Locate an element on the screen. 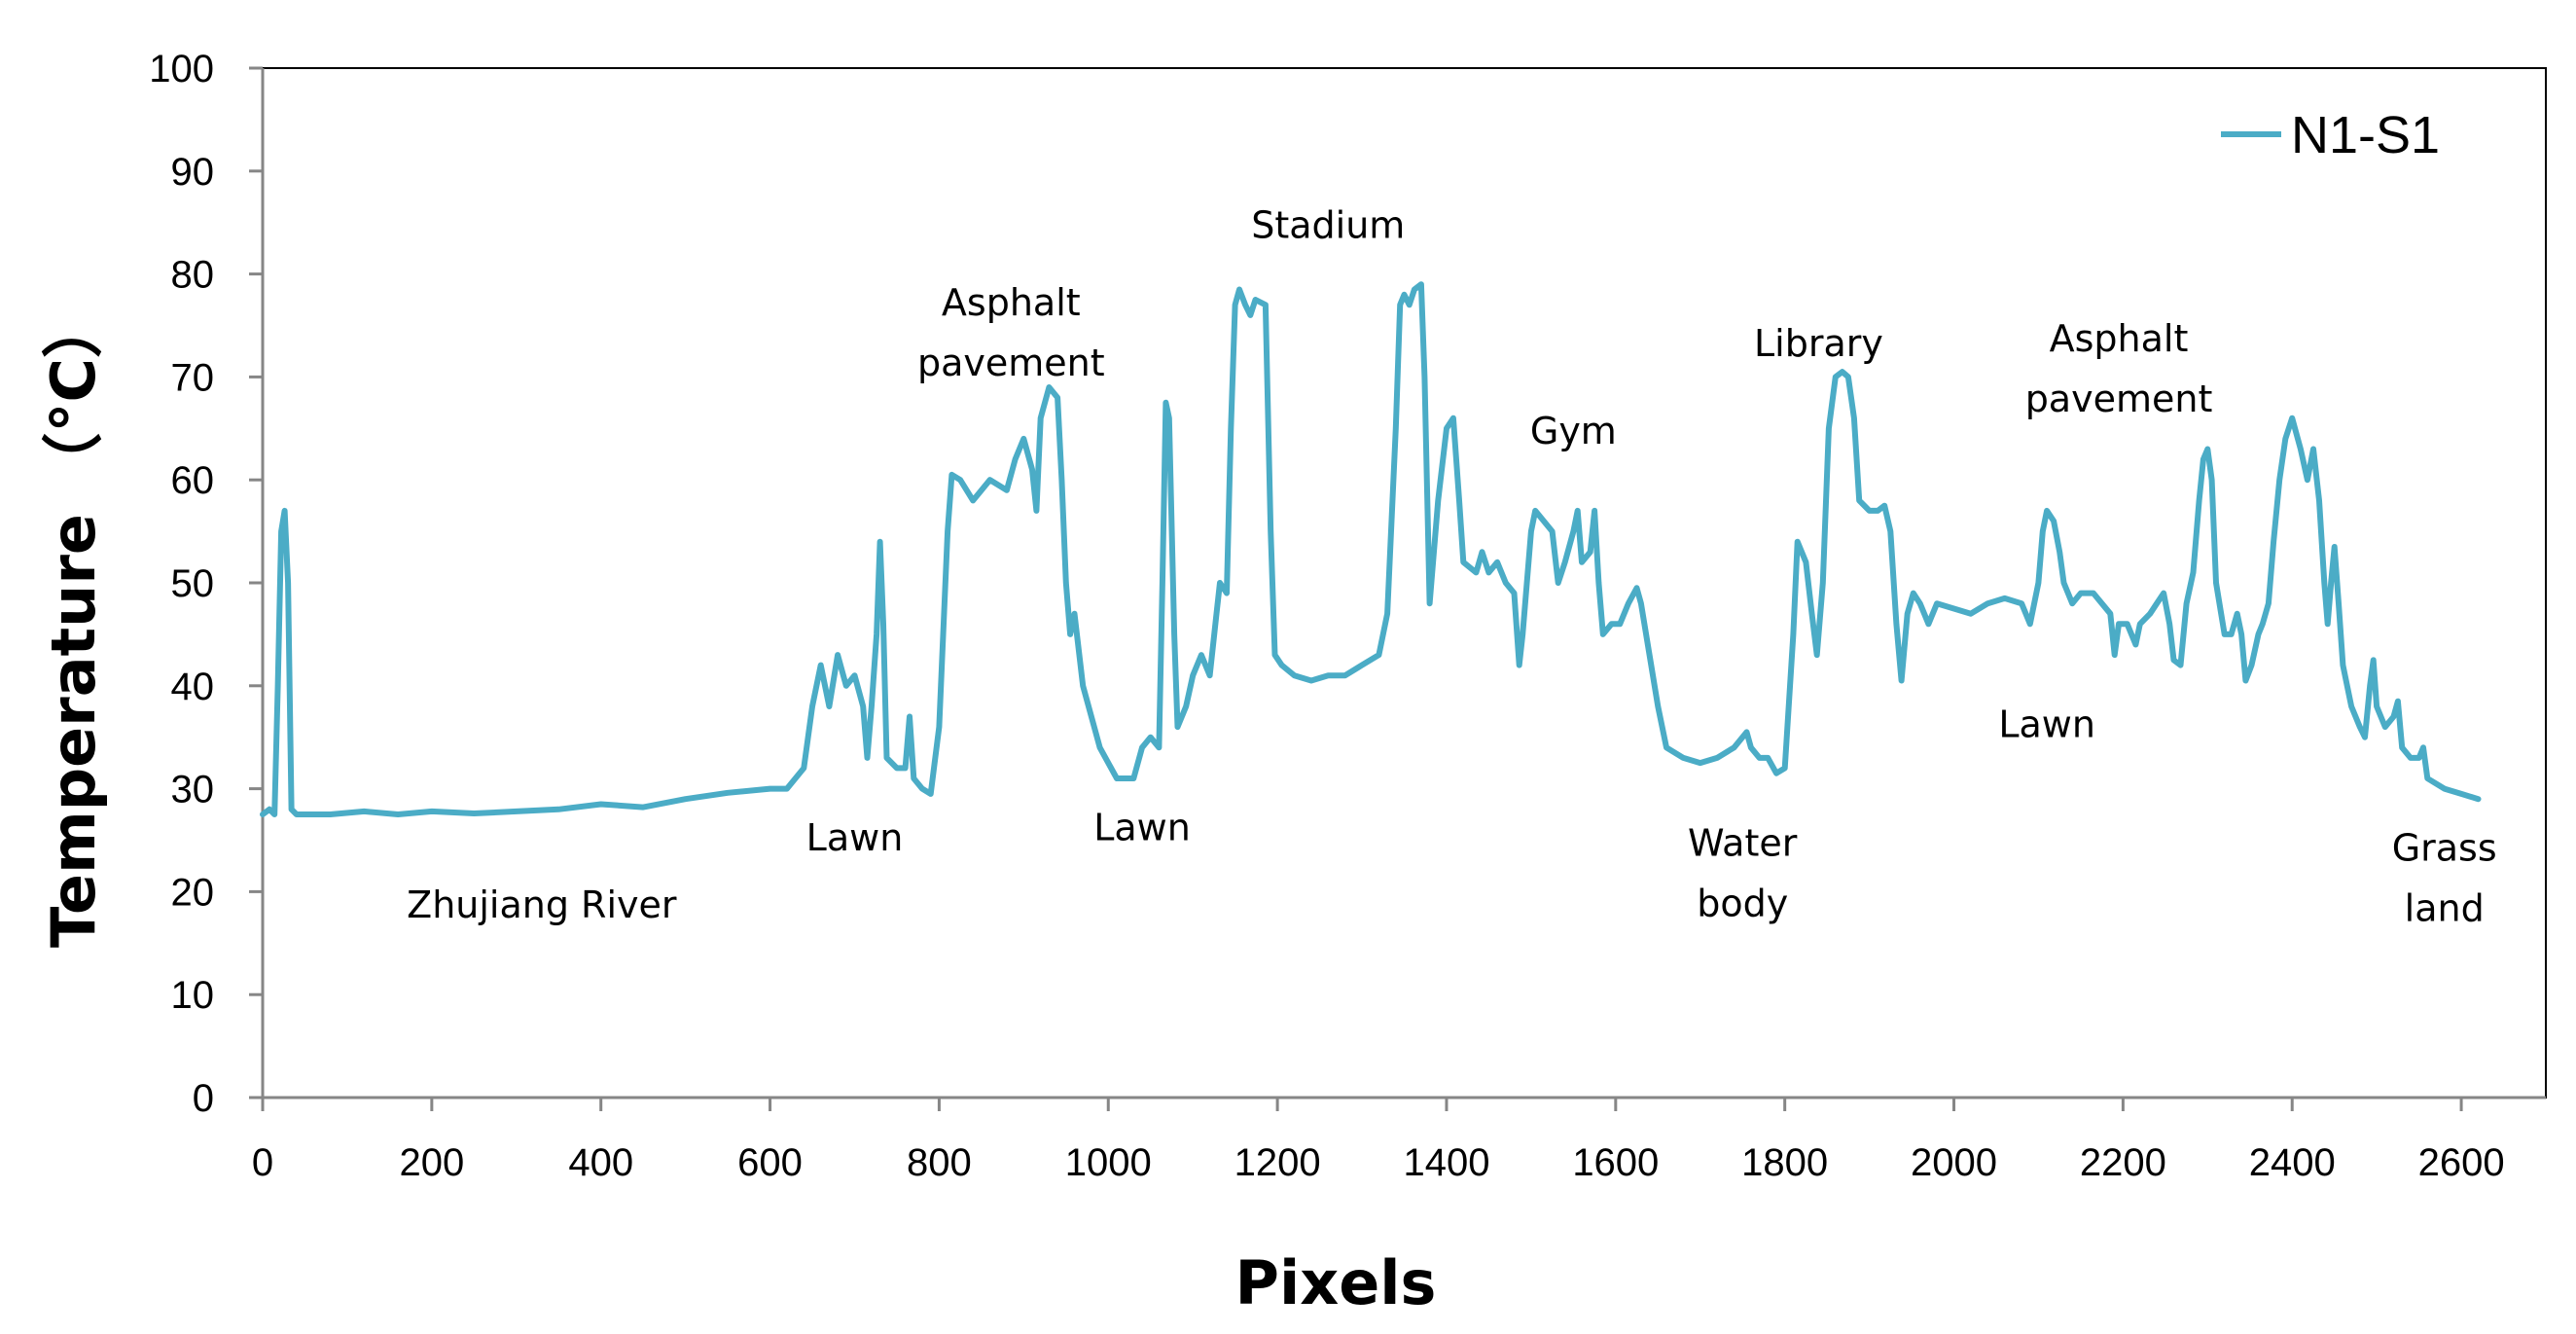 This screenshot has width=2576, height=1334. x-tick-label: 800 is located at coordinates (939, 1162).